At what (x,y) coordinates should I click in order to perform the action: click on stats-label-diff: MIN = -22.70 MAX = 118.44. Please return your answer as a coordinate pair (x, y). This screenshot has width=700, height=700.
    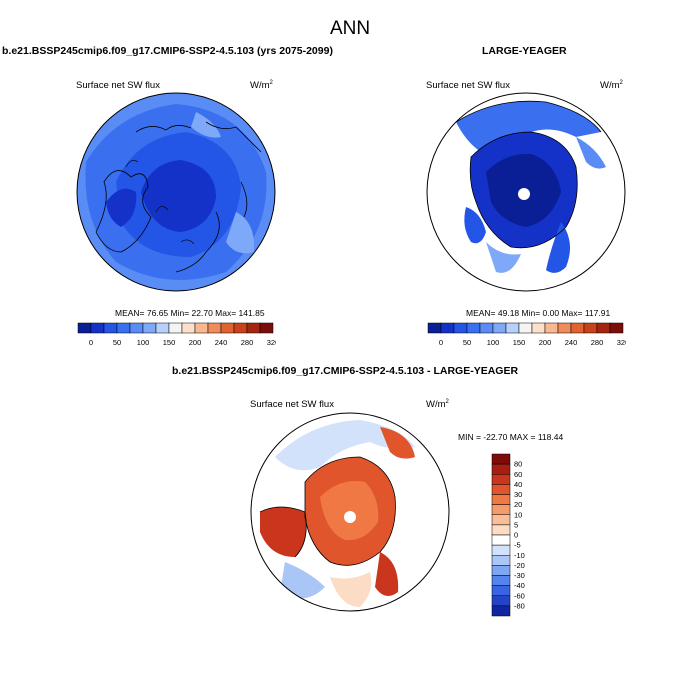
    Looking at the image, I should click on (511, 437).